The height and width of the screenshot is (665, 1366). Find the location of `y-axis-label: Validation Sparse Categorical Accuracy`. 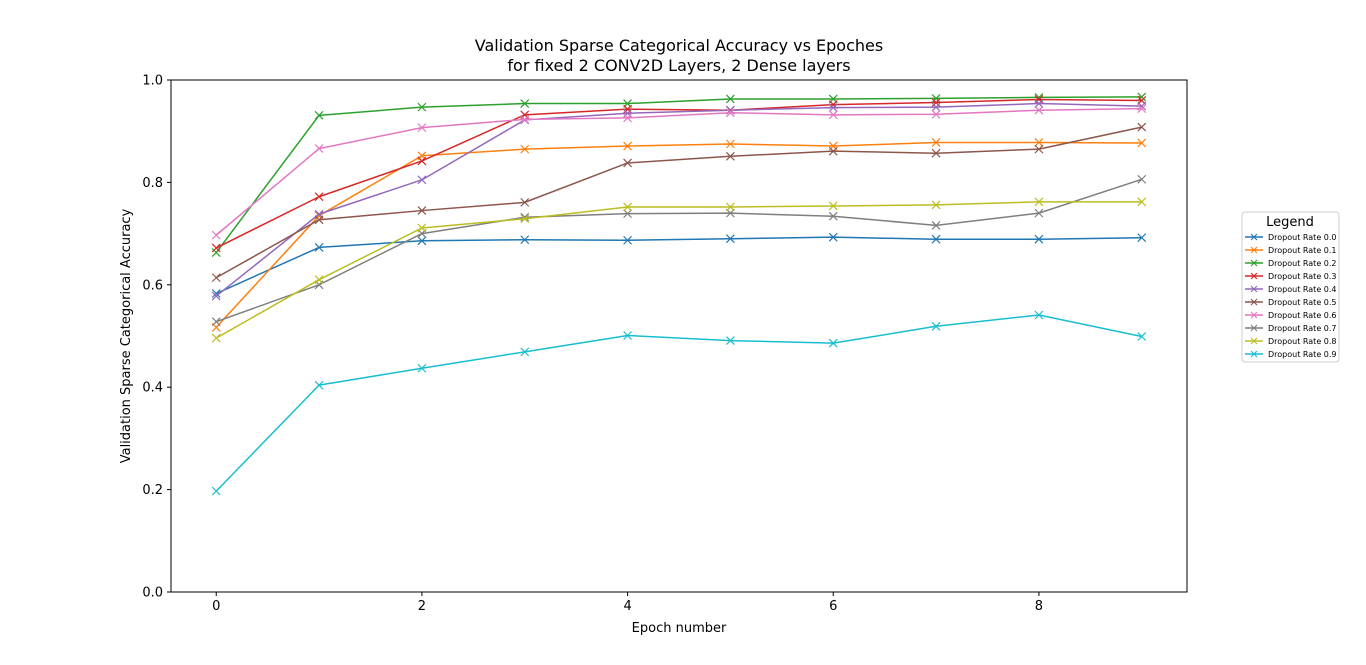

y-axis-label: Validation Sparse Categorical Accuracy is located at coordinates (126, 335).